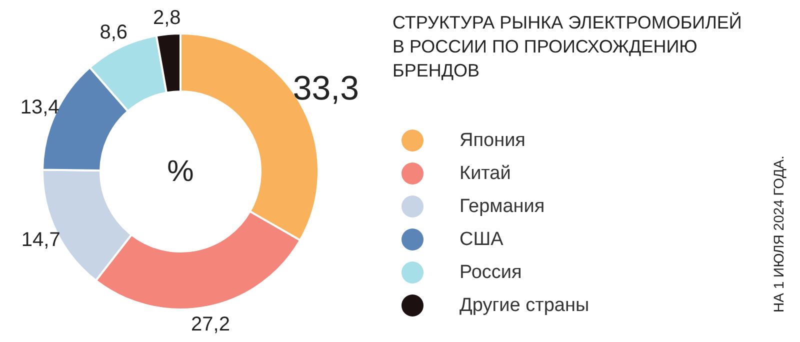  What do you see at coordinates (114, 33) in the screenshot?
I see `data-label: 8,6` at bounding box center [114, 33].